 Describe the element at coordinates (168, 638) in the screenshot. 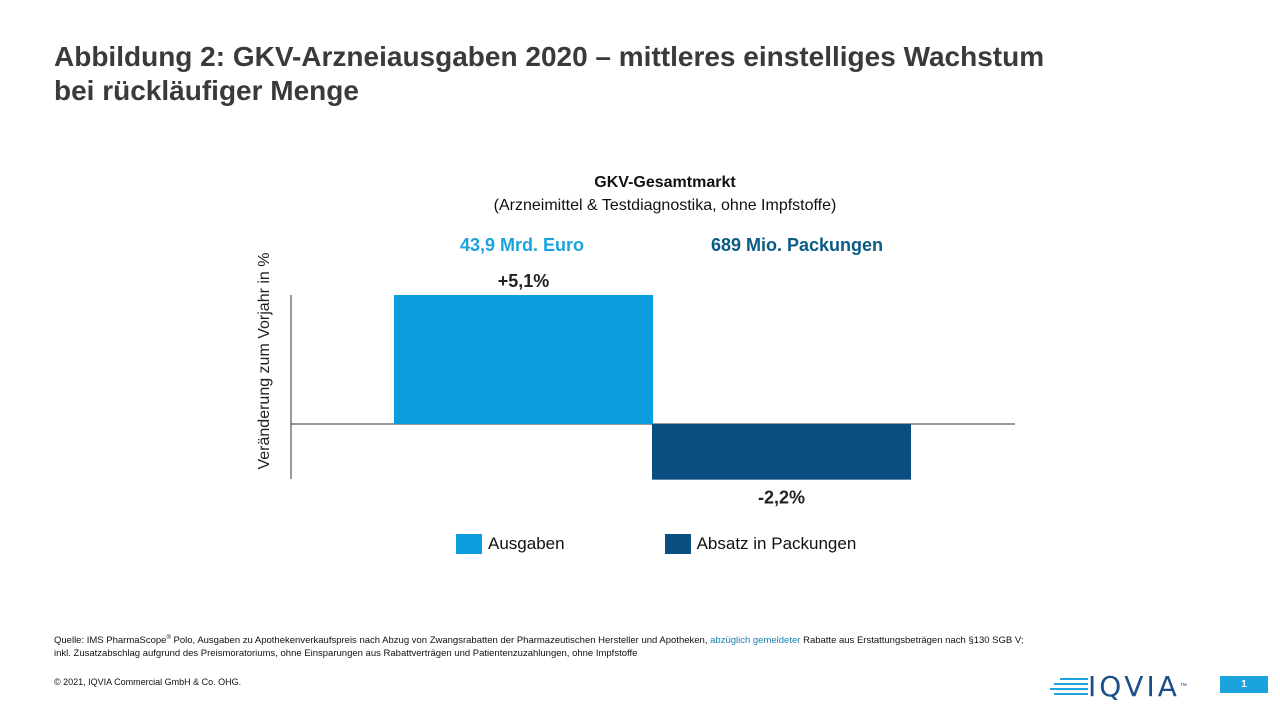

I see `registered-mark: ®` at that location.